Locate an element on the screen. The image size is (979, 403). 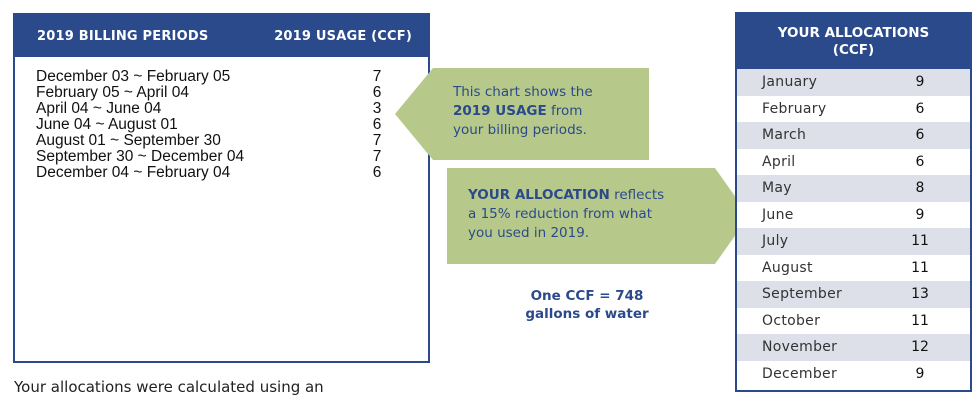
allocation-value: 8 is located at coordinates (920, 188).